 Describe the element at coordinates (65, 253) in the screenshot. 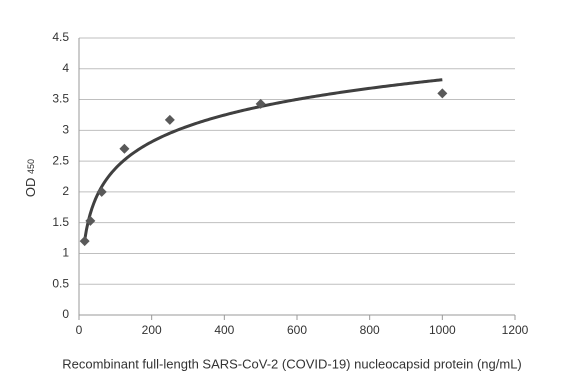

I see `y-tick-label: 1` at that location.